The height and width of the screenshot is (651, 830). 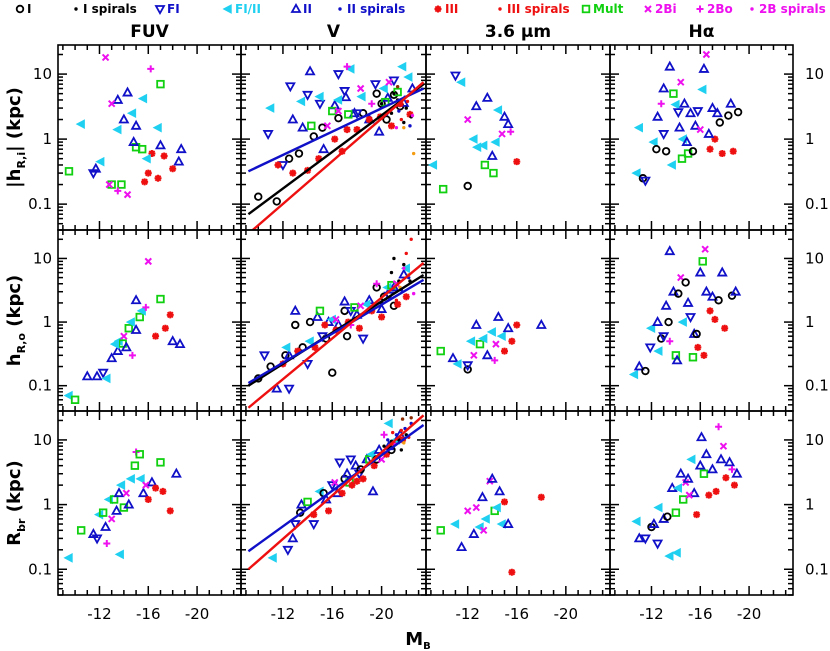 I want to click on y-tick-label-right: 10, so click(x=814, y=258).